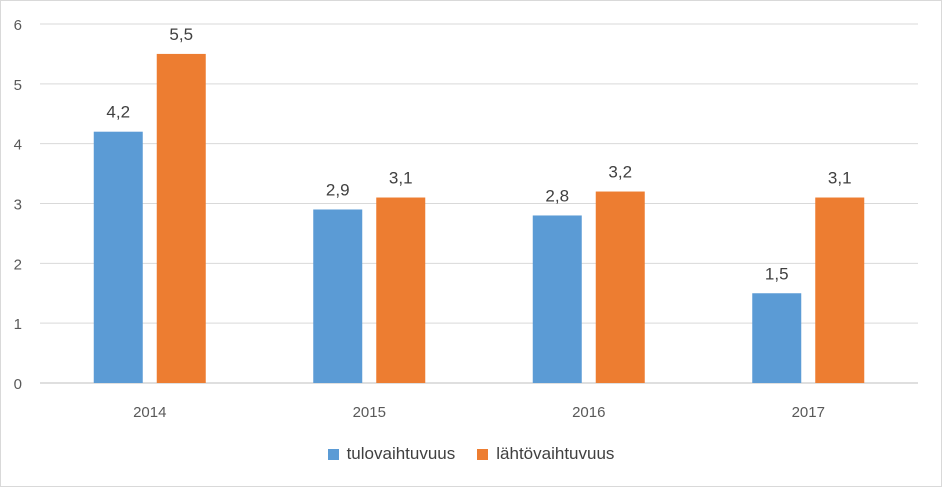 This screenshot has height=487, width=942. Describe the element at coordinates (18, 384) in the screenshot. I see `y-tick-label: 0` at that location.